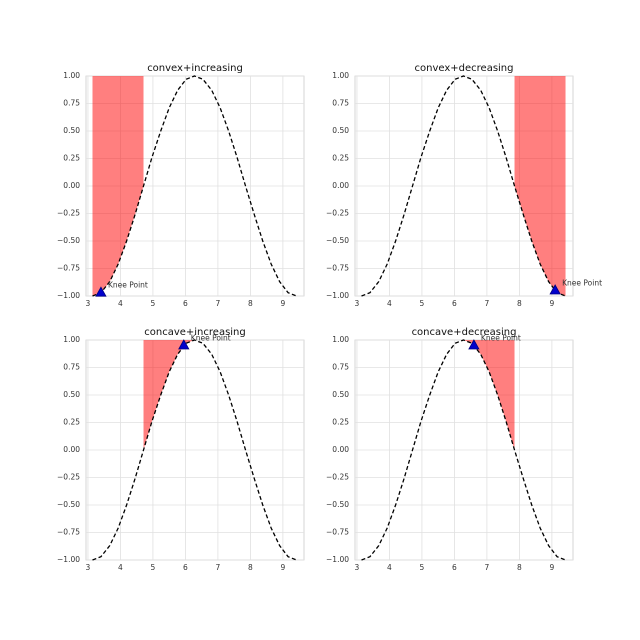 The image size is (640, 640). Describe the element at coordinates (464, 68) in the screenshot. I see `chart-title: convex+decreasing` at that location.